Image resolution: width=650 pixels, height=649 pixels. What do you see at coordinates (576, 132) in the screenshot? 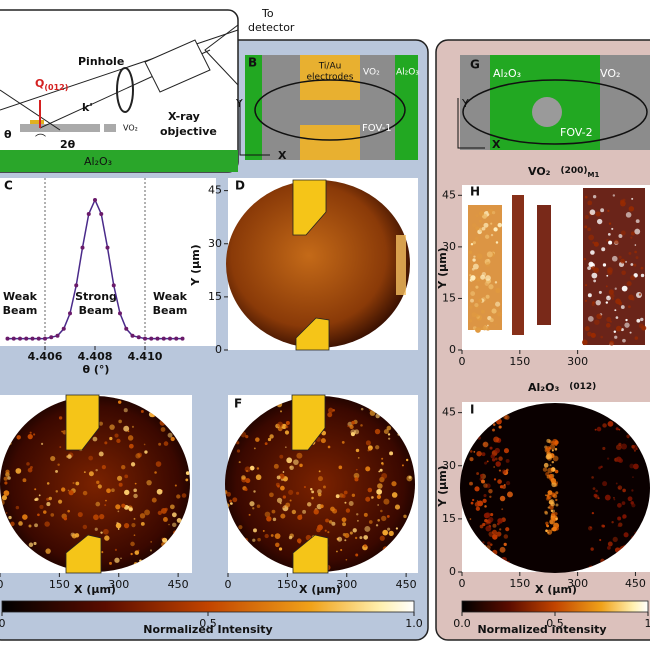
I see `fov-label: FOV-2` at bounding box center [576, 132].